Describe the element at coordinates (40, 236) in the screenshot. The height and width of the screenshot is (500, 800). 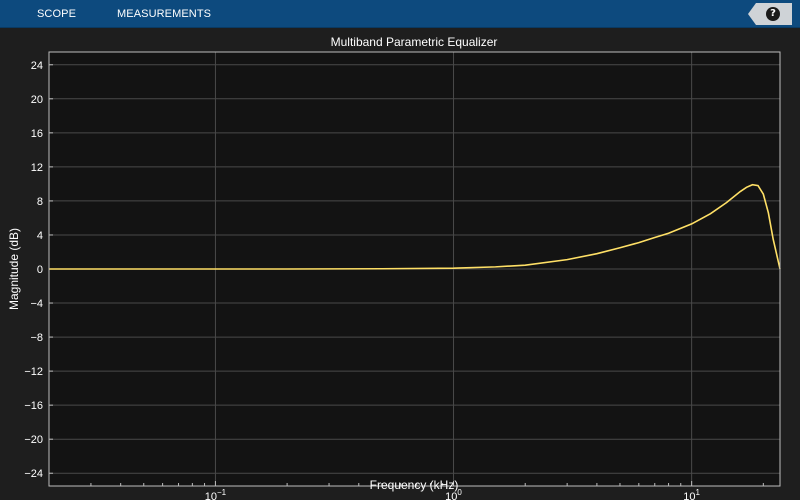
I see `y-tick-label: 4` at that location.